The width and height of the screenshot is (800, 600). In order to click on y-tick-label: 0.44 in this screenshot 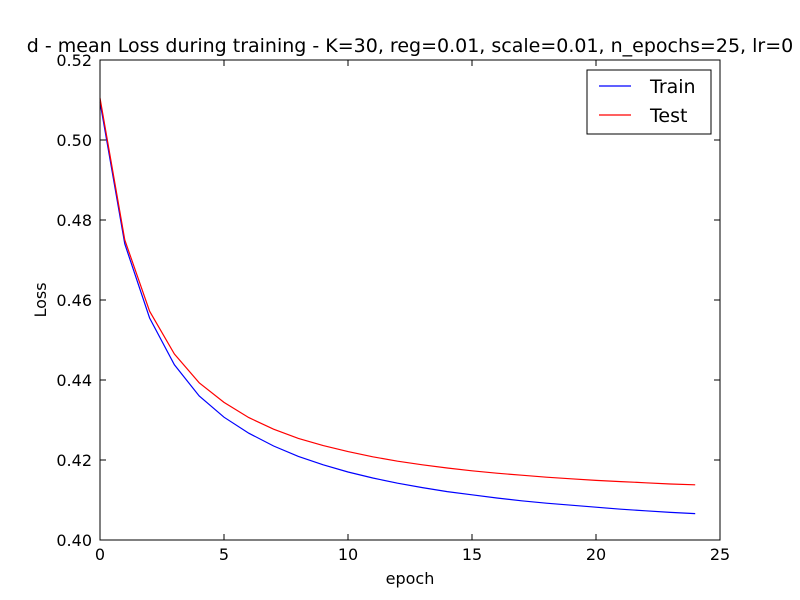, I will do `click(74, 380)`.